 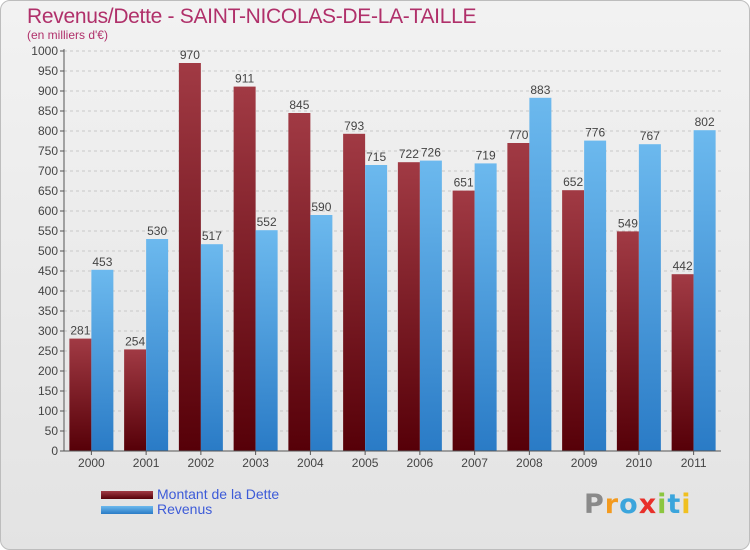 What do you see at coordinates (266, 340) in the screenshot?
I see `bar-revenus-2003` at bounding box center [266, 340].